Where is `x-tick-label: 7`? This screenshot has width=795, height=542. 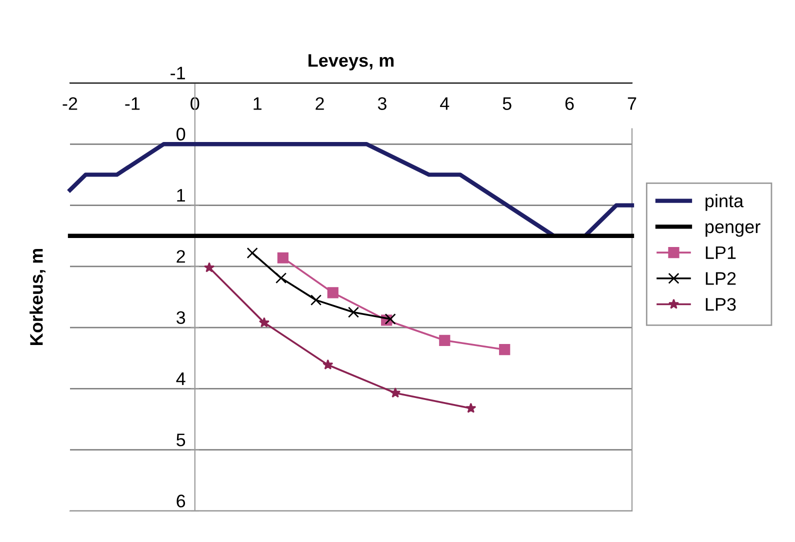
x-tick-label: 7 is located at coordinates (632, 103).